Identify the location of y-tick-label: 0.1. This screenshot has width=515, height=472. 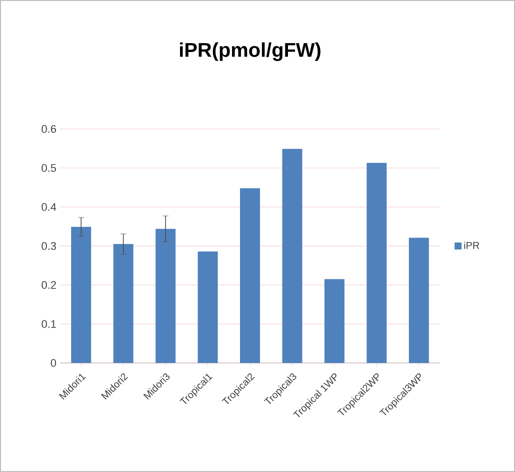
(49, 324).